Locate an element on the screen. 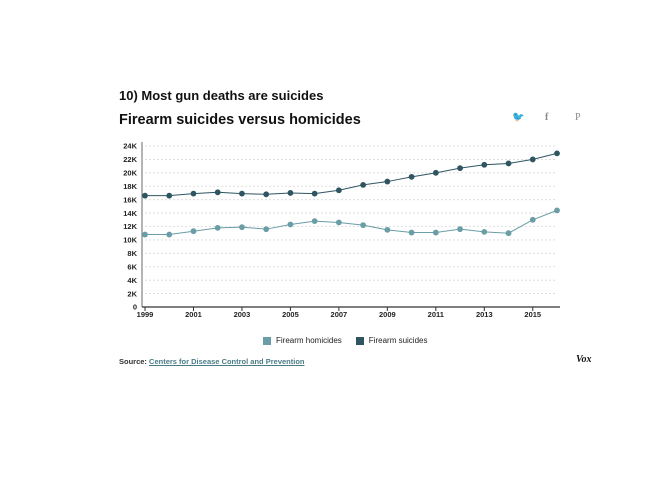 The image size is (672, 480). y-tick-label: 6K is located at coordinates (132, 266).